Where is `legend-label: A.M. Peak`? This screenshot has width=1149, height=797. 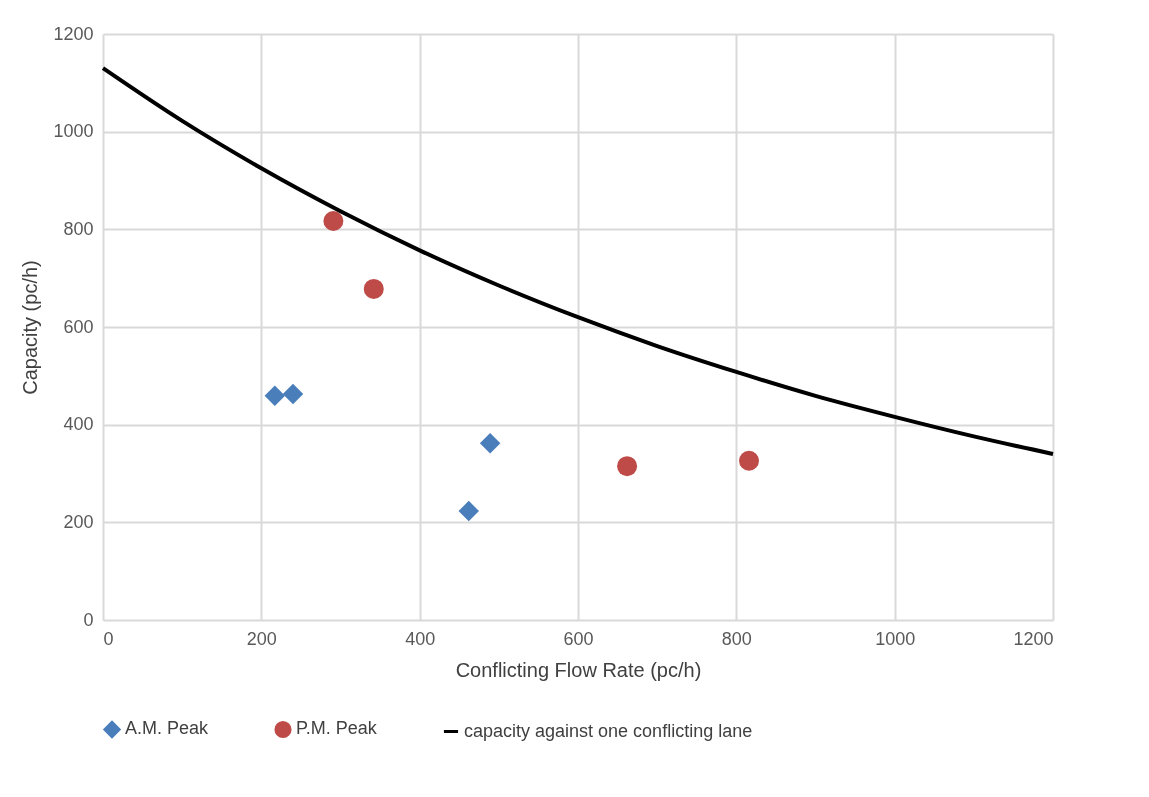
legend-label: A.M. Peak is located at coordinates (167, 728).